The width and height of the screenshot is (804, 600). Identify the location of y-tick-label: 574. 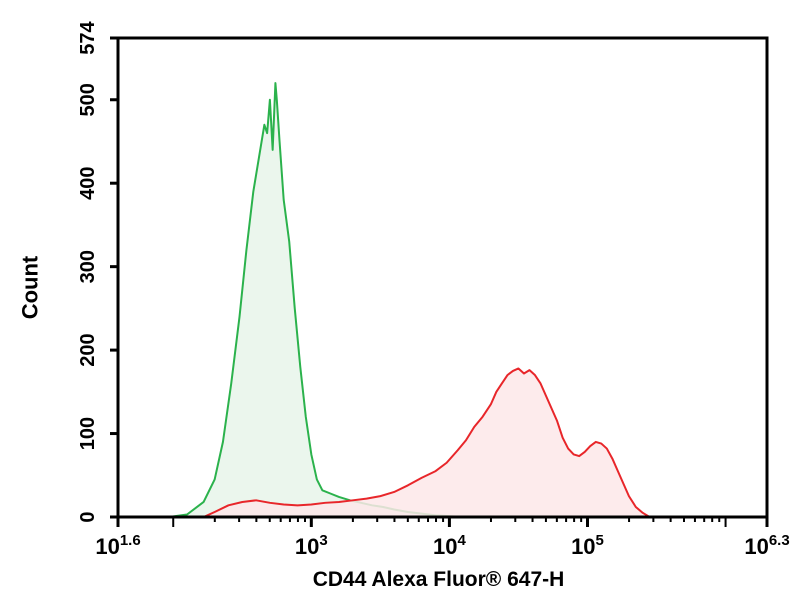
(88, 37).